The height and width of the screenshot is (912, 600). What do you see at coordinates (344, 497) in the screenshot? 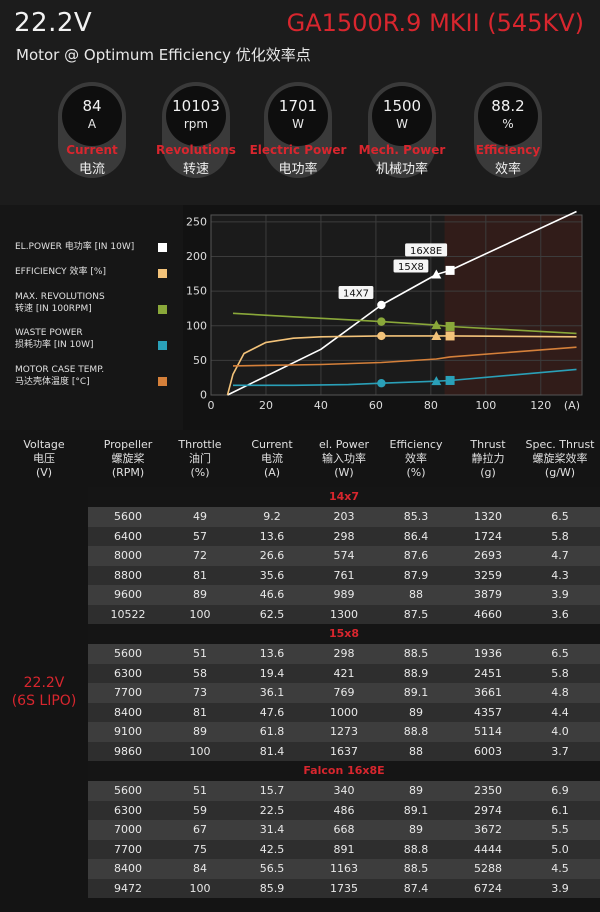
I see `group-header: 14x7` at bounding box center [344, 497].